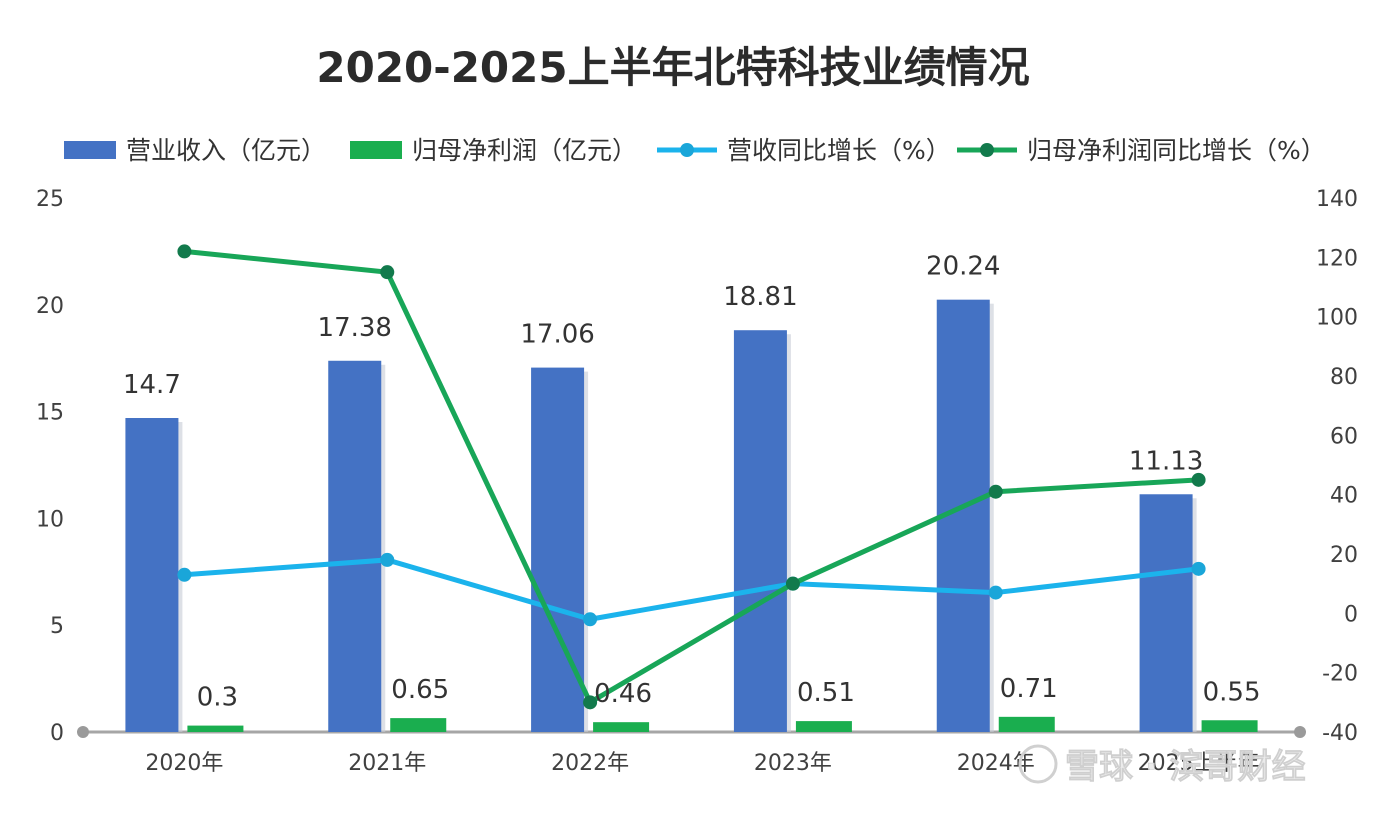  What do you see at coordinates (1029, 689) in the screenshot?
I see `profit-data-label: 0.71` at bounding box center [1029, 689].